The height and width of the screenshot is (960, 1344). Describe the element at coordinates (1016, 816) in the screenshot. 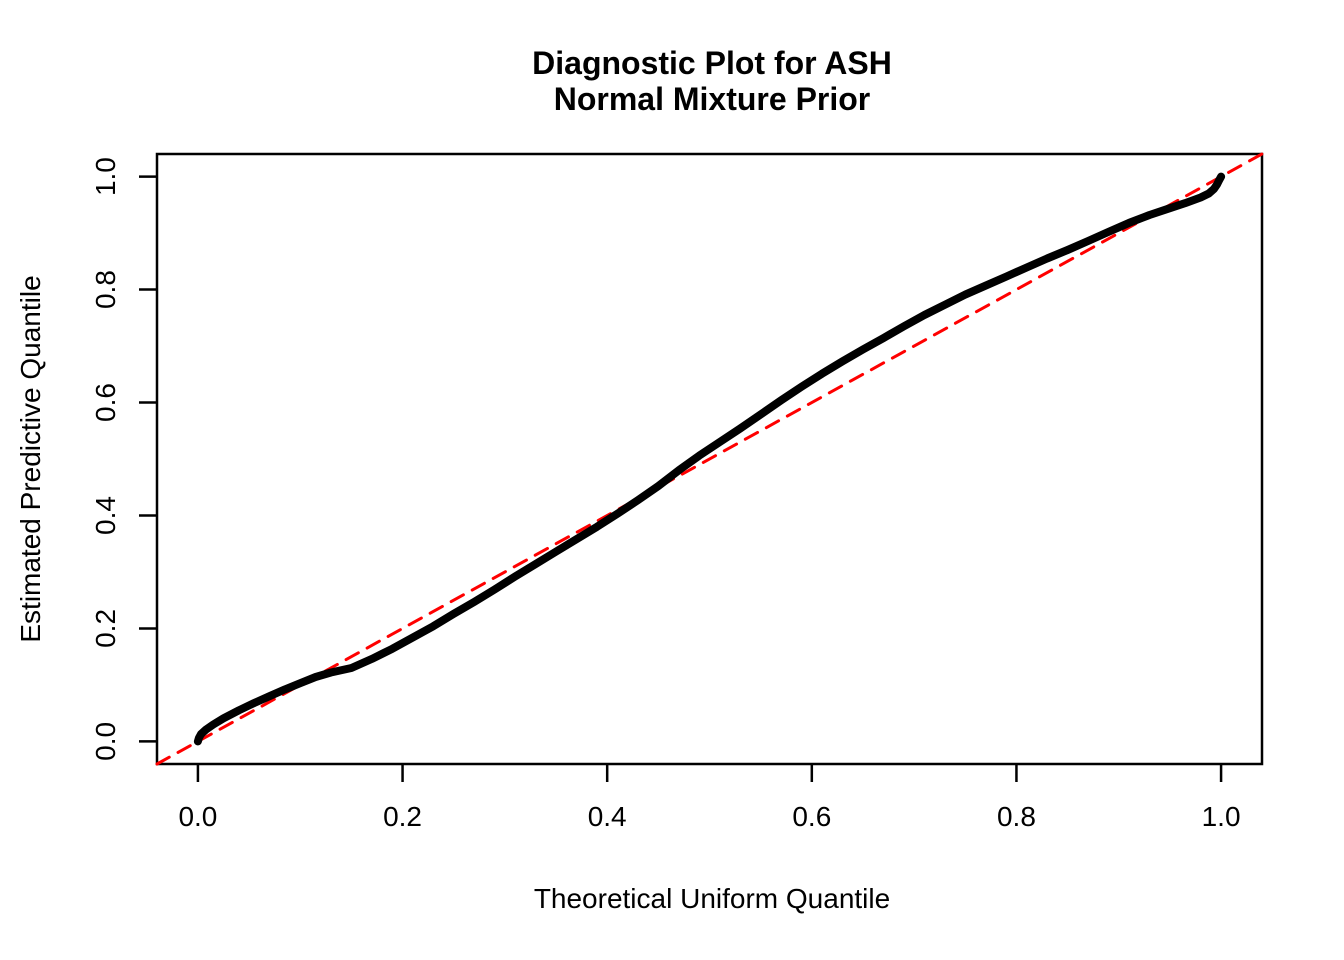

I see `x-tick-label: 0.8` at that location.